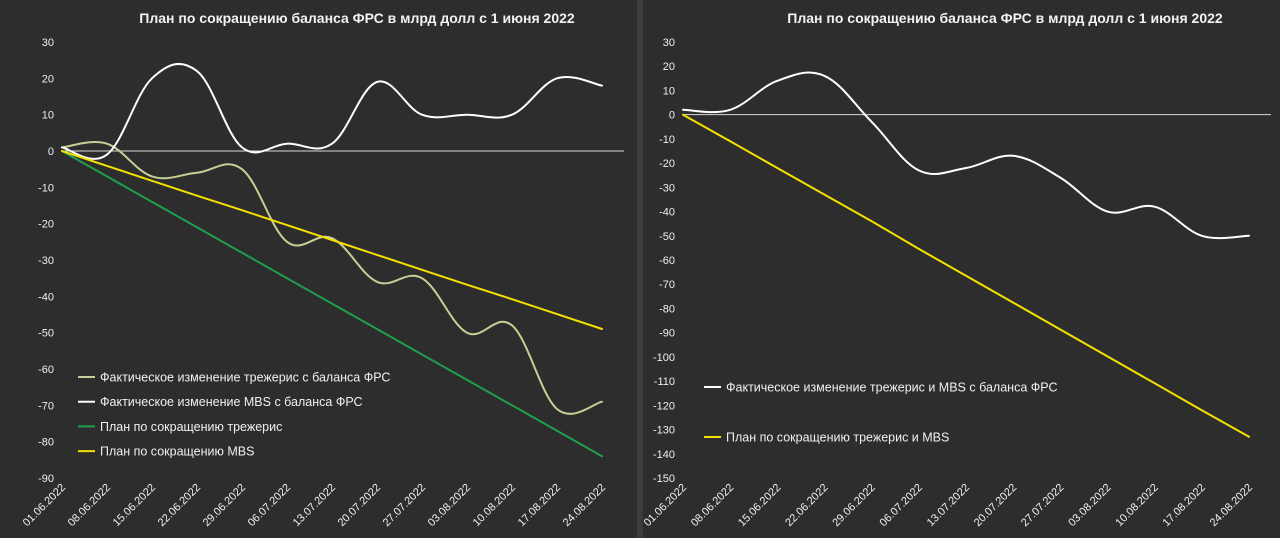  Describe the element at coordinates (1042, 505) in the screenshot. I see `x-tick-label: 27.07.2022` at that location.